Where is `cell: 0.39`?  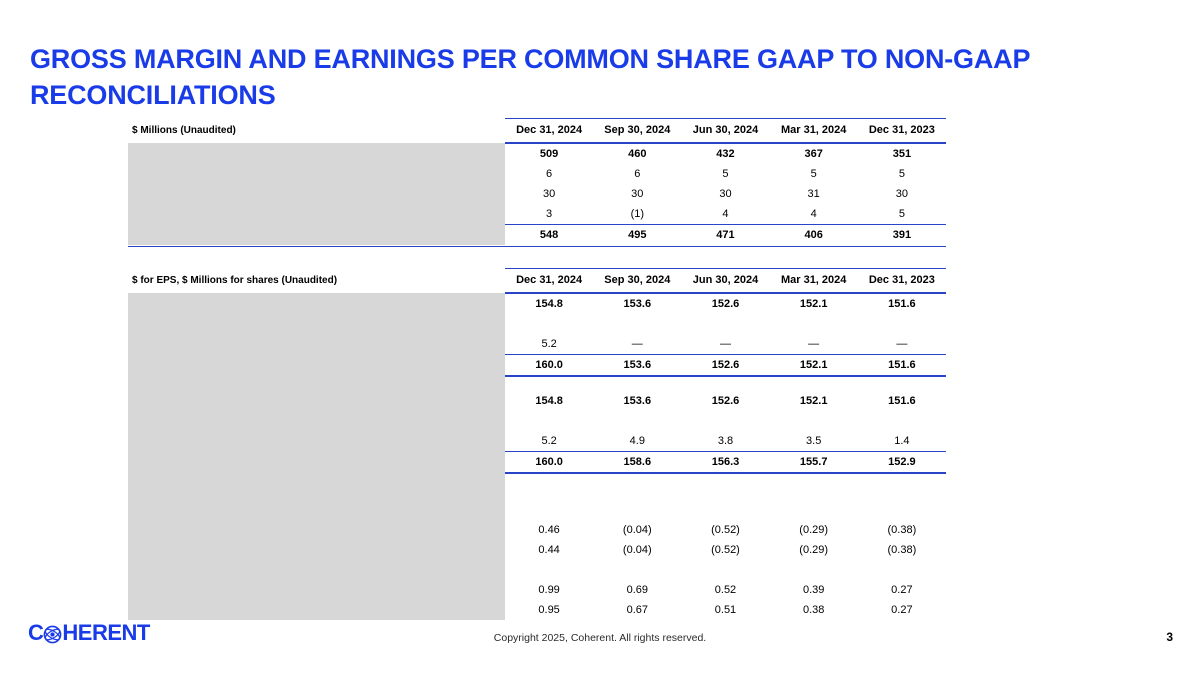 cell: 0.39 is located at coordinates (813, 590).